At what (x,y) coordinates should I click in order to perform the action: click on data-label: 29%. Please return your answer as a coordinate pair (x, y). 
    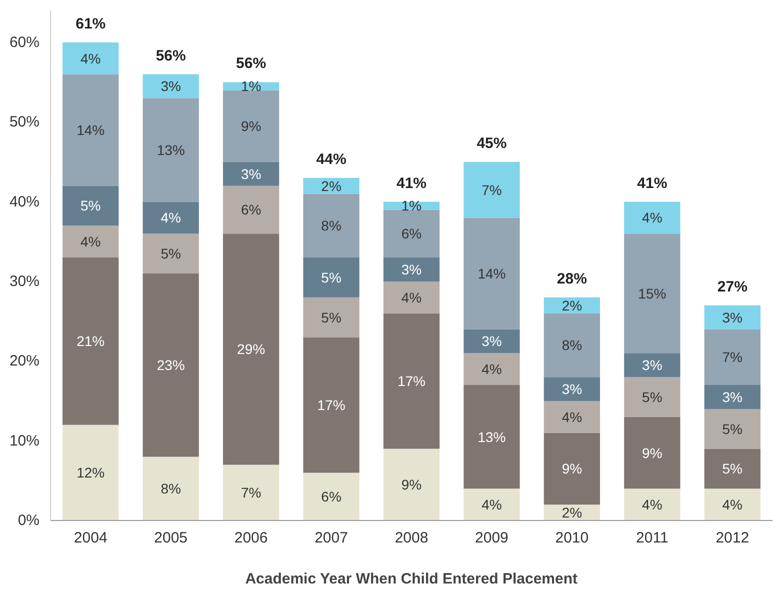
    Looking at the image, I should click on (251, 349).